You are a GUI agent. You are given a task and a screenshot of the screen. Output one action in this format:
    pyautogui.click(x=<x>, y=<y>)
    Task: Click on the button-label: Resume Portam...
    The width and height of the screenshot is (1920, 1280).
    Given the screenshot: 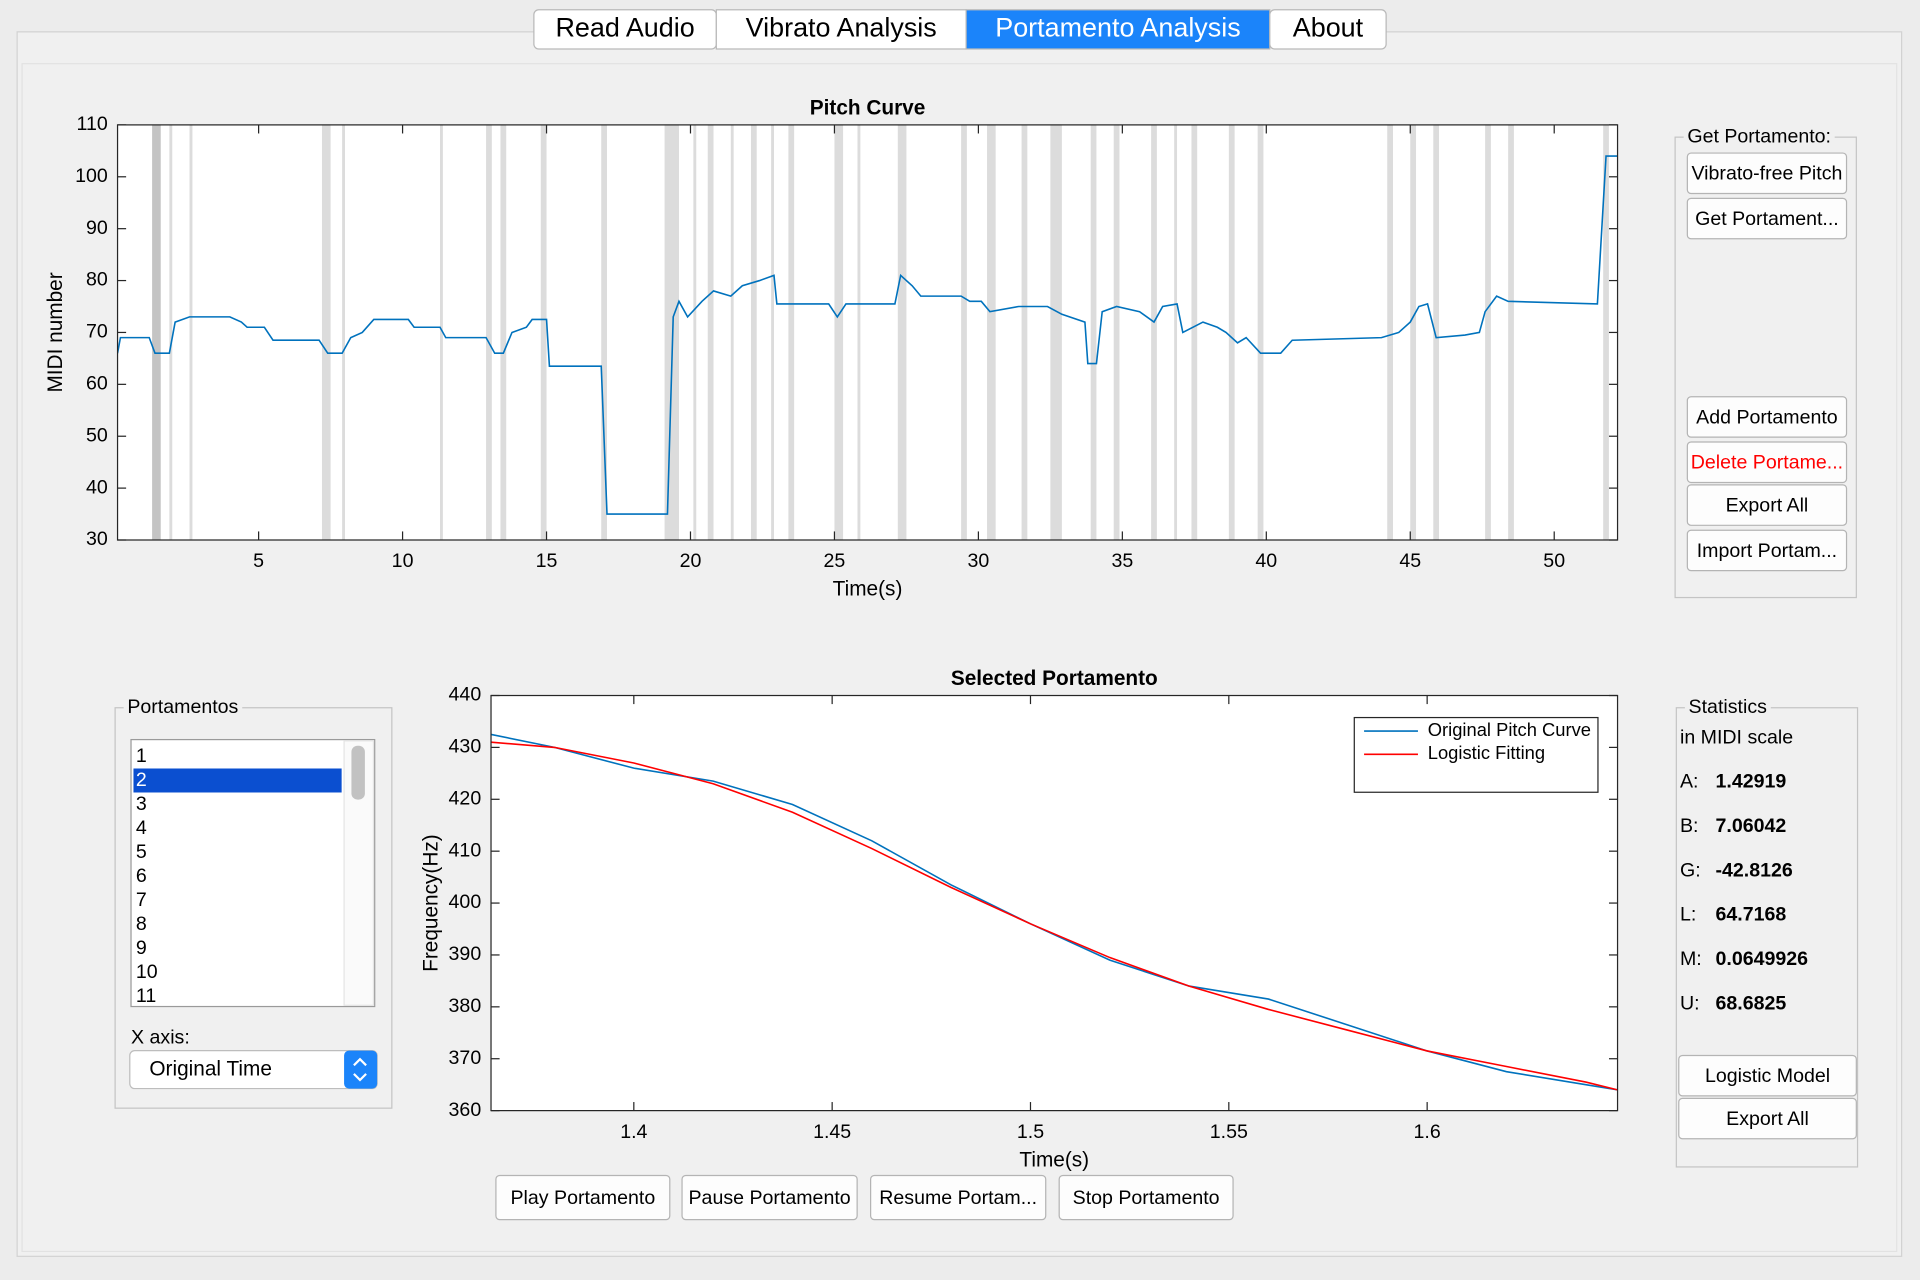 What is the action you would take?
    pyautogui.click(x=958, y=1198)
    